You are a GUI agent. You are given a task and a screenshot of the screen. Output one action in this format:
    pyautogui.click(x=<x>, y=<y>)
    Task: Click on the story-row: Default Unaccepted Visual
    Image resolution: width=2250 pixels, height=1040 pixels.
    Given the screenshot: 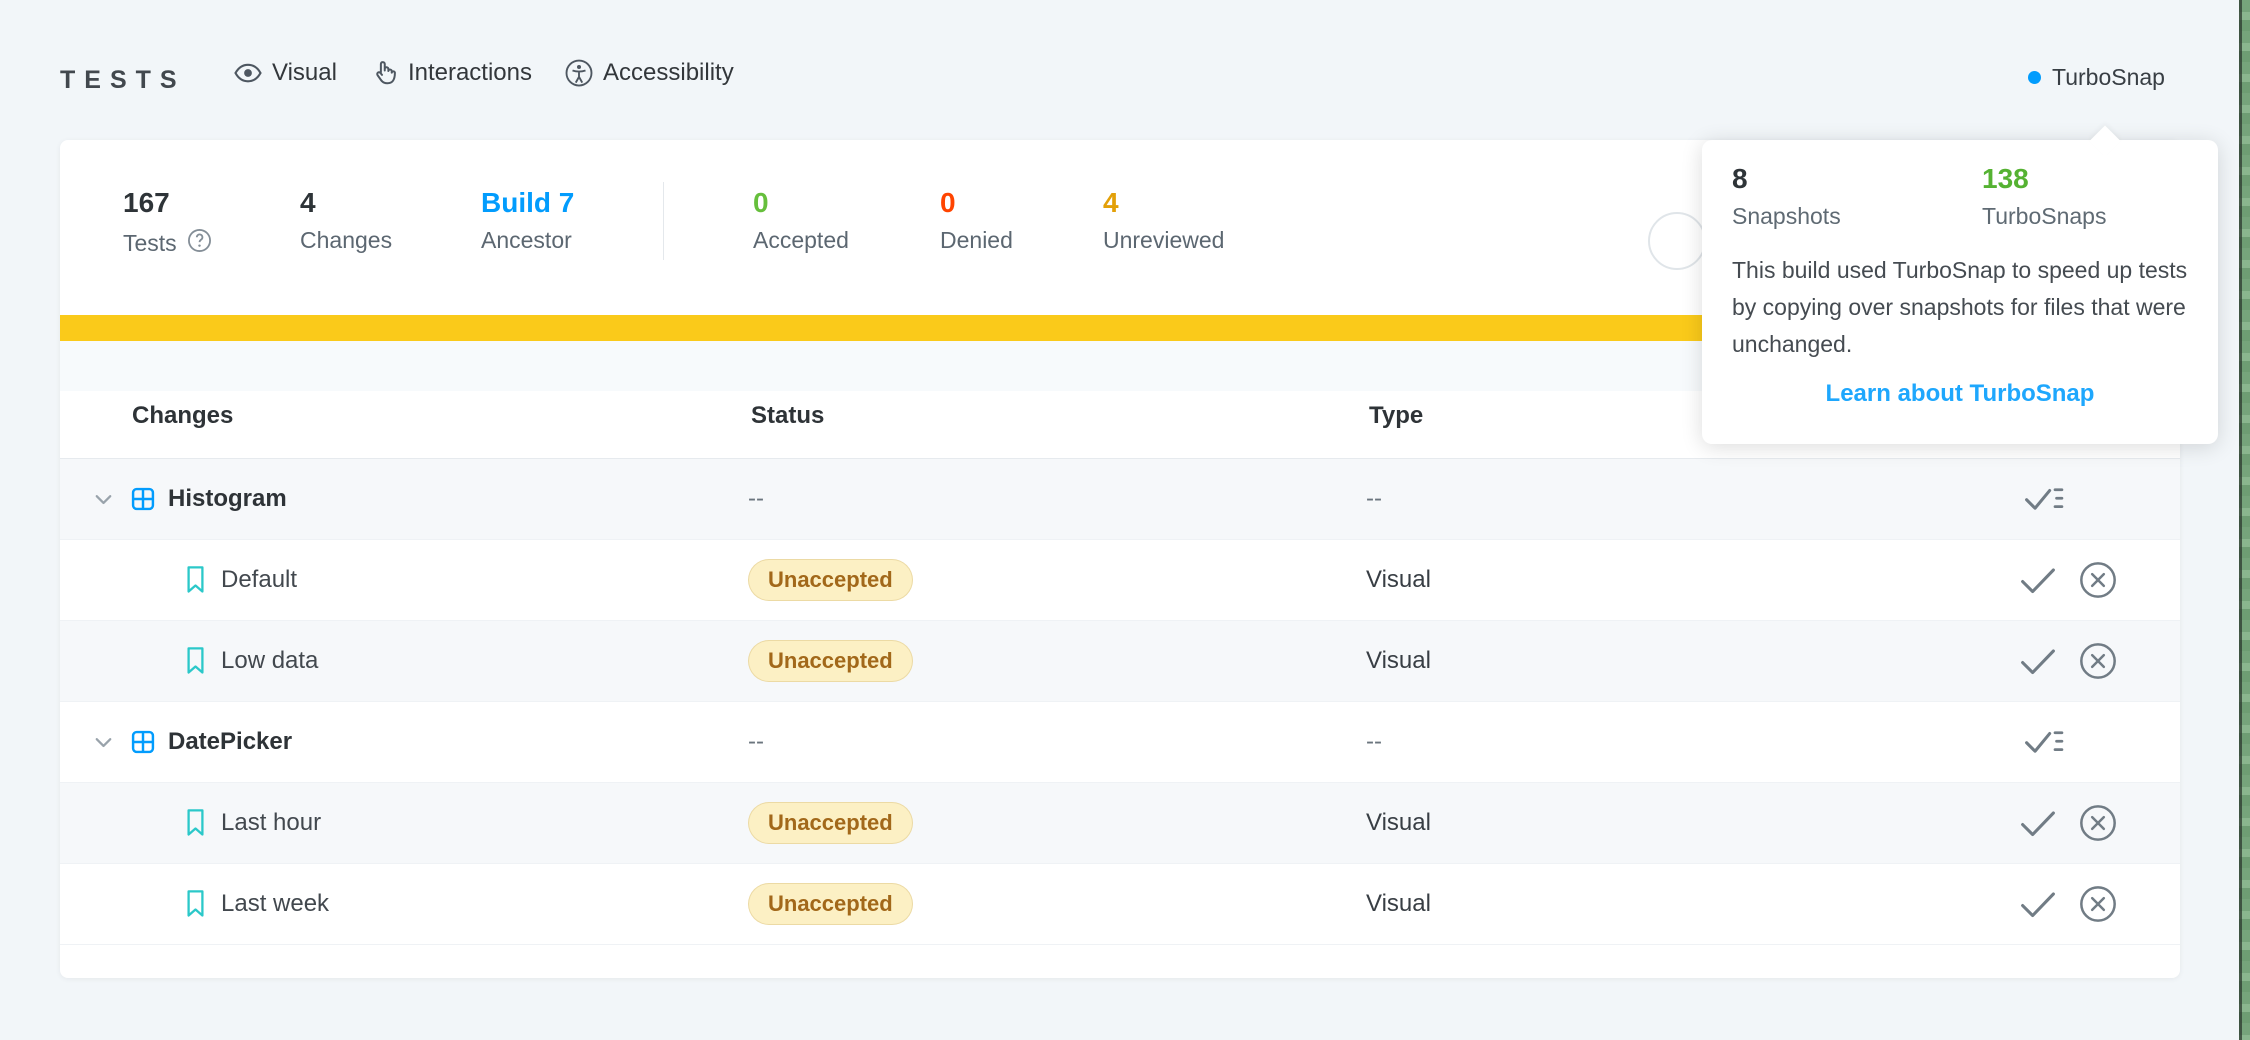 What is the action you would take?
    pyautogui.click(x=1120, y=580)
    